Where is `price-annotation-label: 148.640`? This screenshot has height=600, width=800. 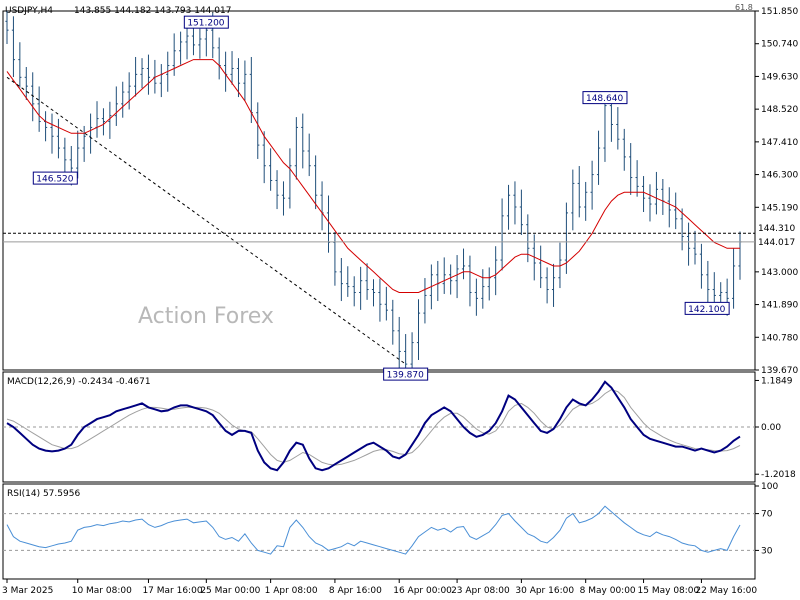
price-annotation-label: 148.640 is located at coordinates (604, 99).